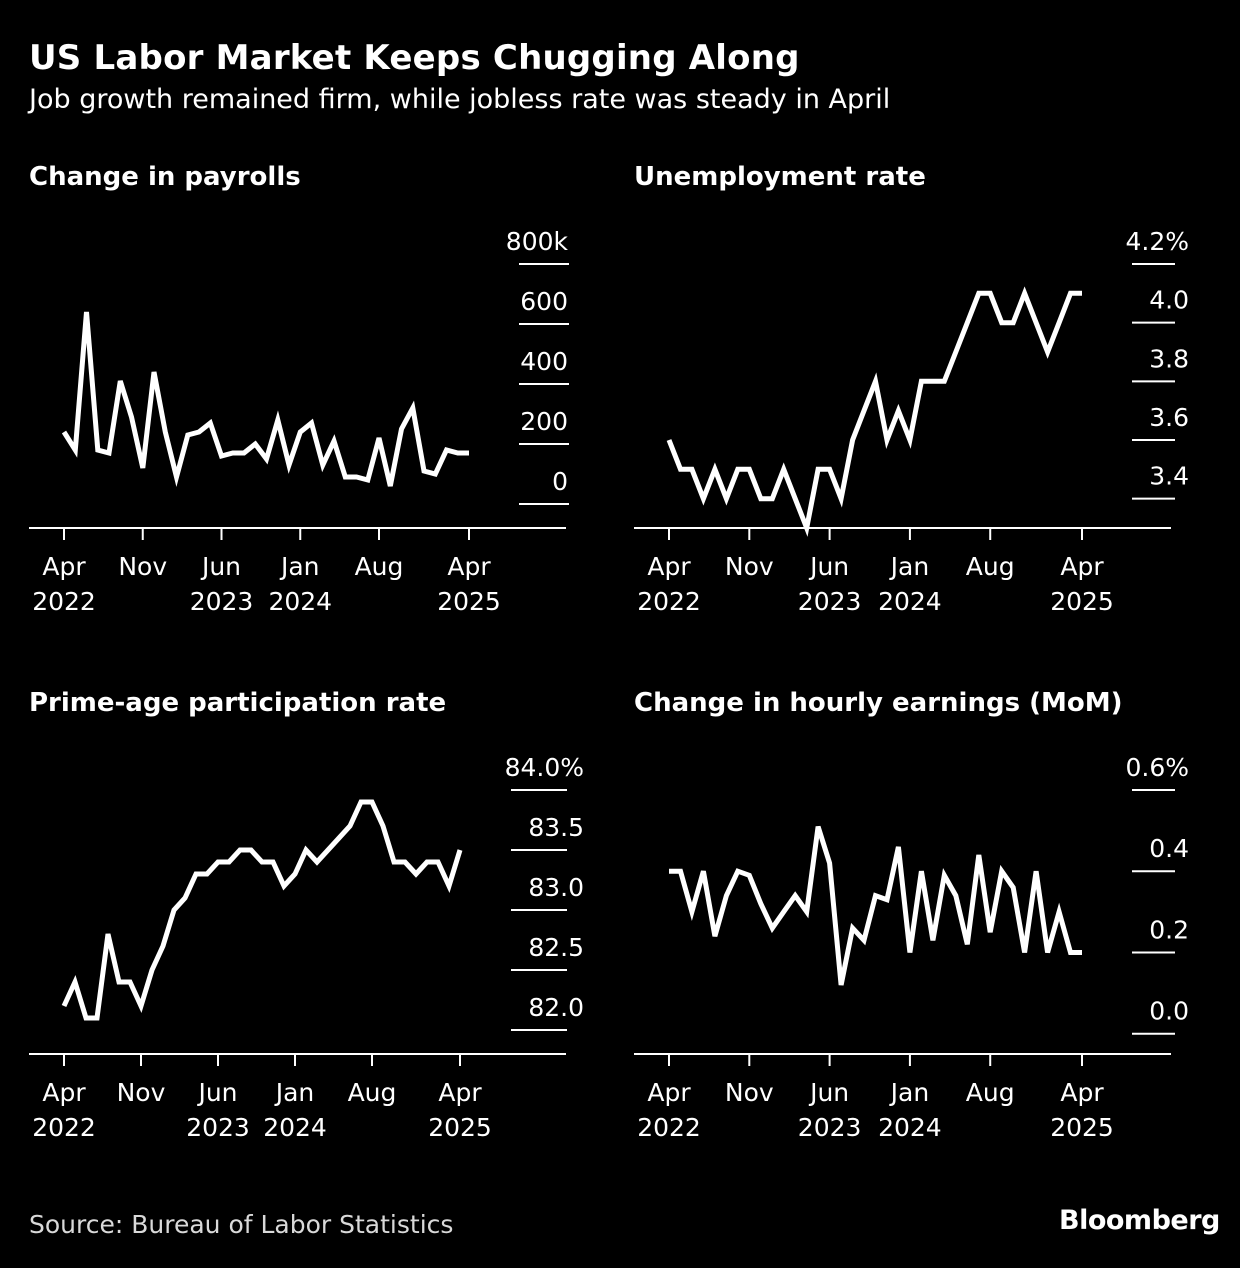  Describe the element at coordinates (1169, 1011) in the screenshot. I see `y-tick-label: 0.0` at that location.